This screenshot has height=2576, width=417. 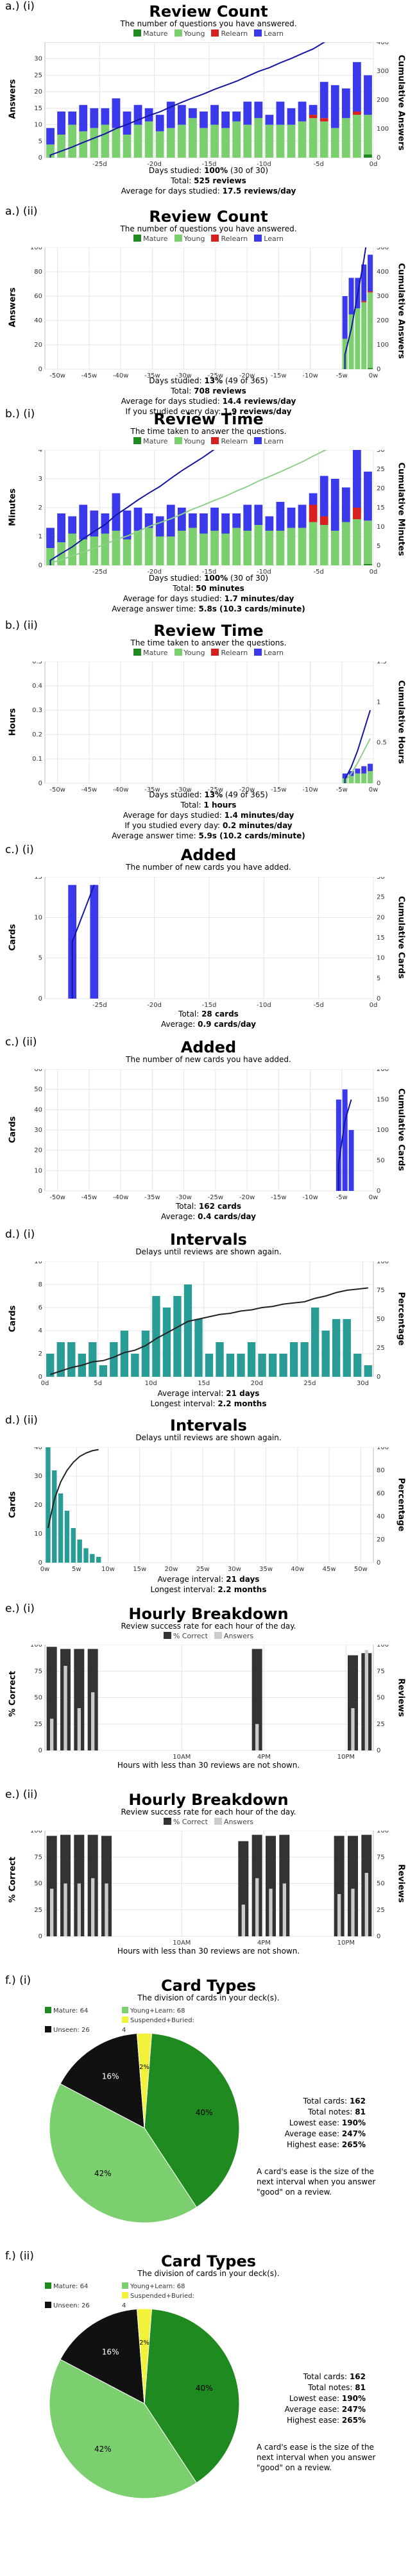 What do you see at coordinates (381, 1494) in the screenshot?
I see `y2-tick-label: 60` at bounding box center [381, 1494].